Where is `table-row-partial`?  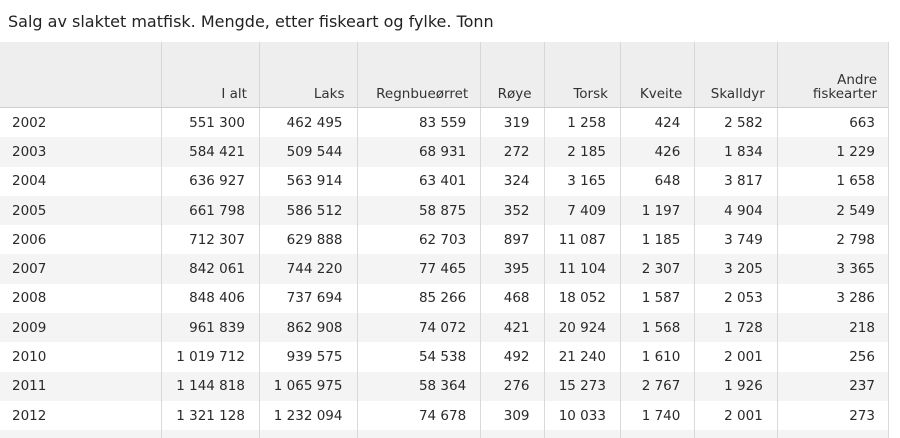 table-row-partial is located at coordinates (444, 434).